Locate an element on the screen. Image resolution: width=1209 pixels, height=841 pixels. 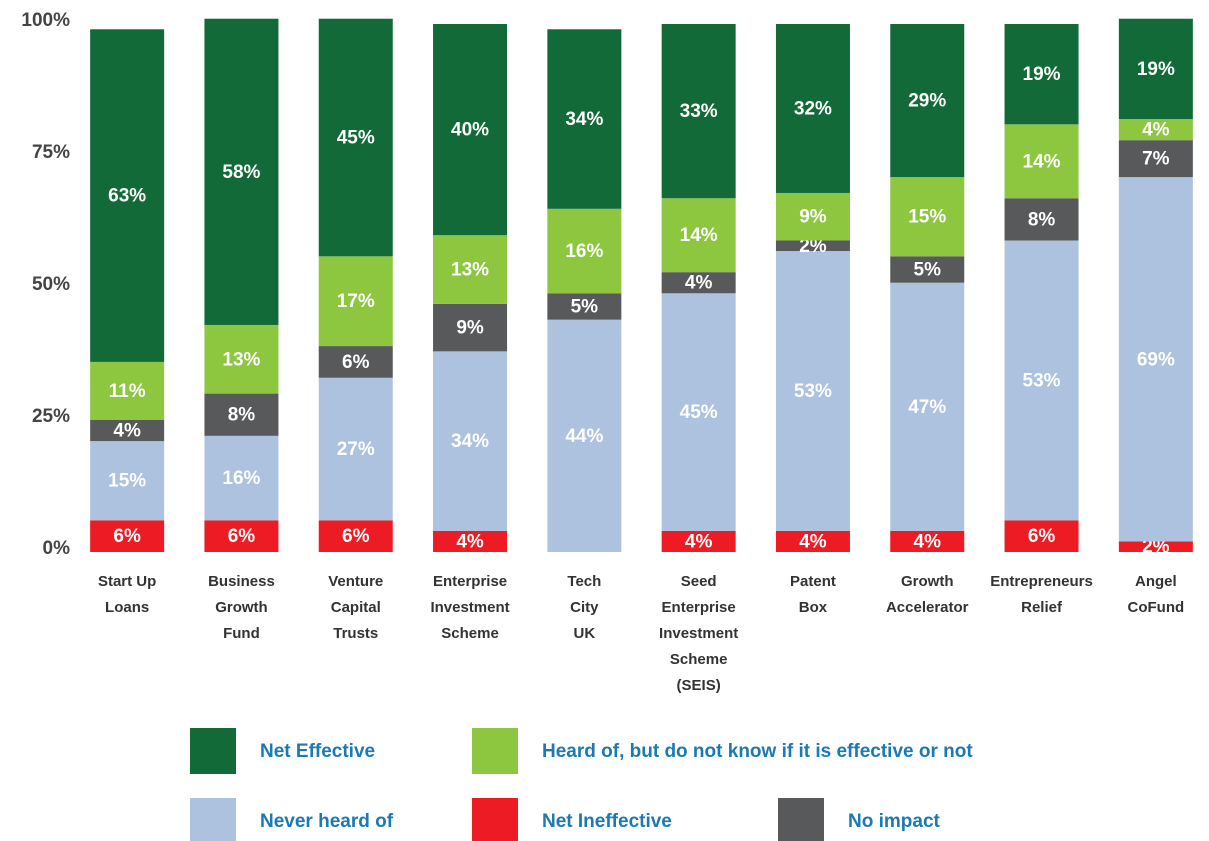
value-label: 63% is located at coordinates (127, 196).